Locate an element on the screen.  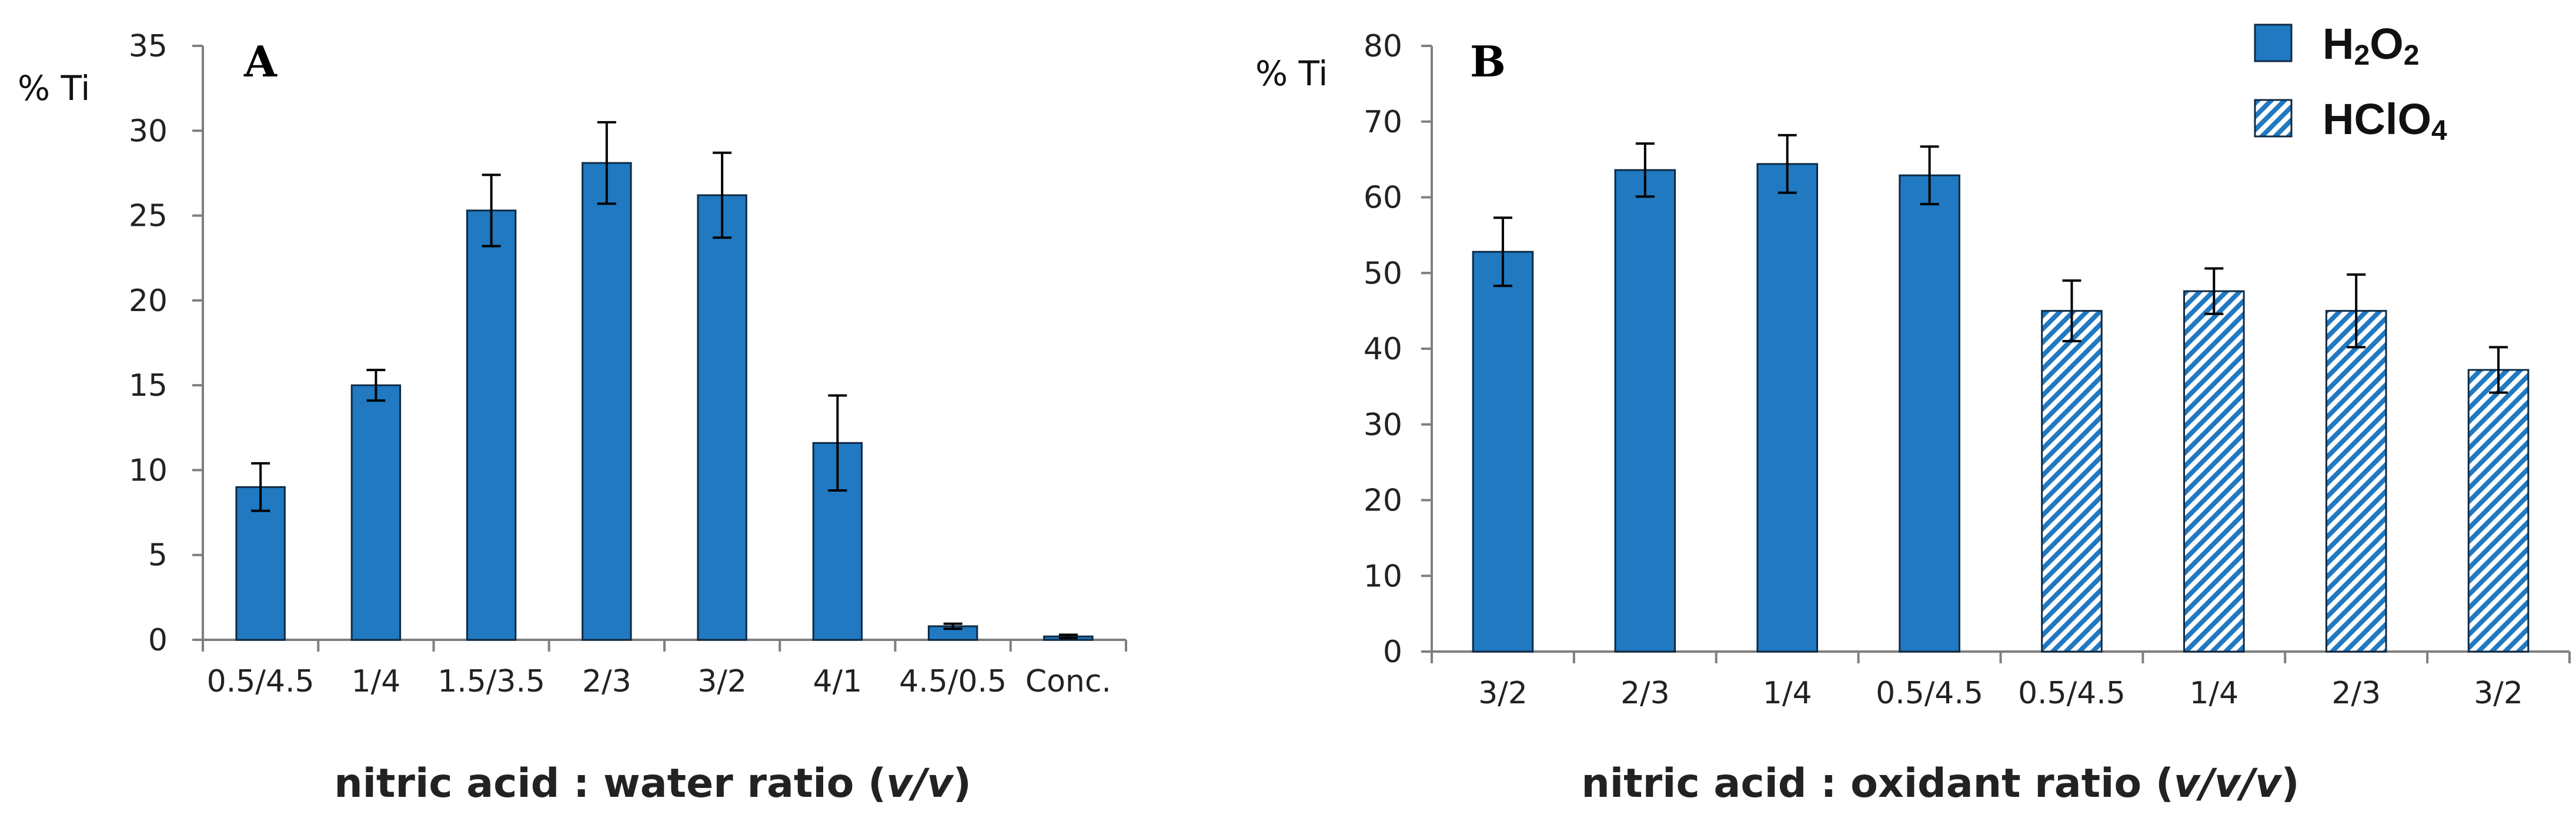
legend-label-hclo4: HClO4 is located at coordinates (2385, 120).